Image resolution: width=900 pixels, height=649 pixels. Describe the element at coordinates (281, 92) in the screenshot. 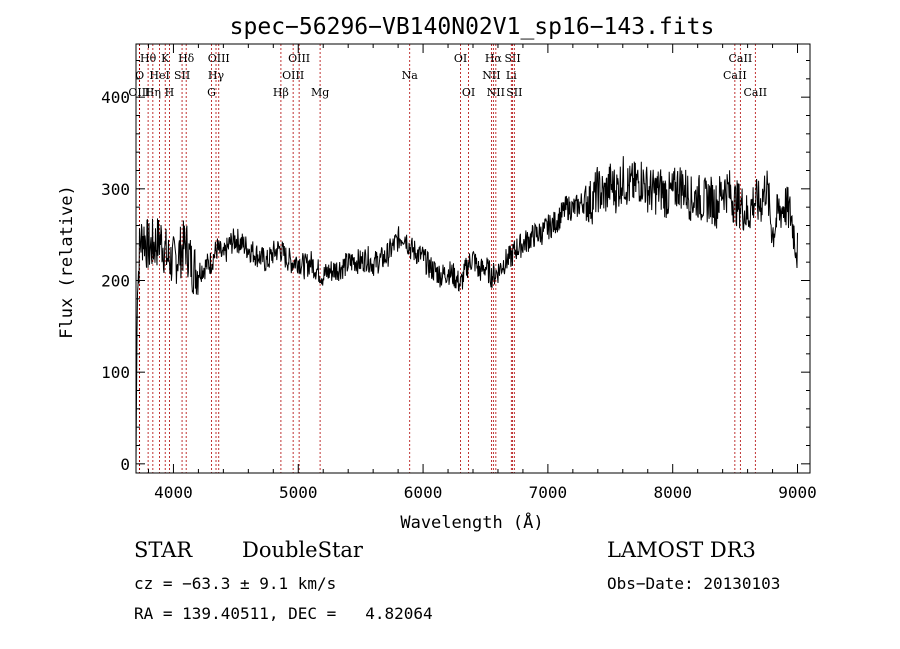

I see `line-label-14: Hβ` at that location.